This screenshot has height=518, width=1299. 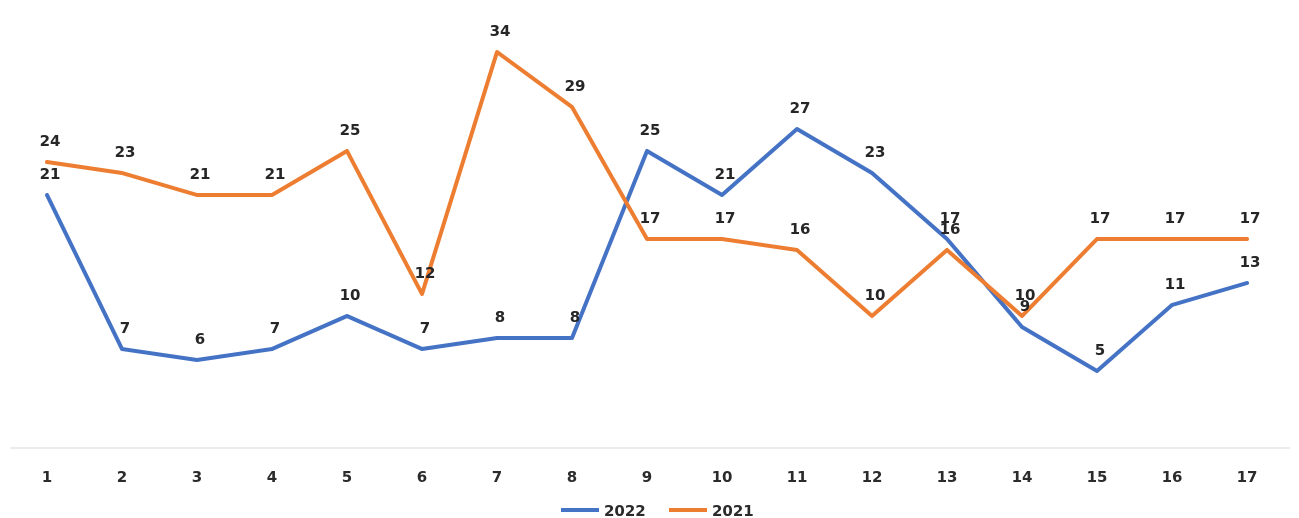 I want to click on data-label-2021-2: 23, so click(x=125, y=152).